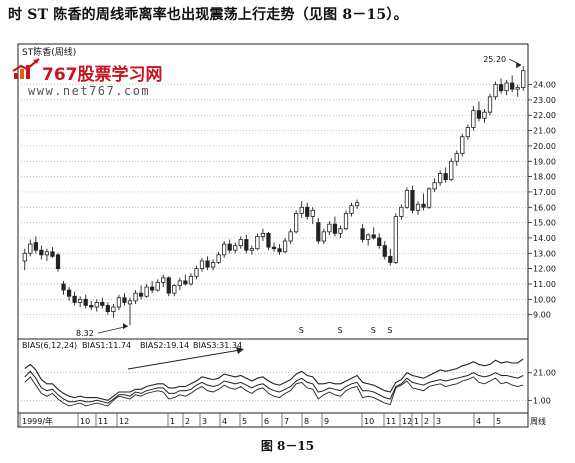 The width and height of the screenshot is (575, 463). I want to click on main-y-tick-label: 20.00, so click(544, 146).